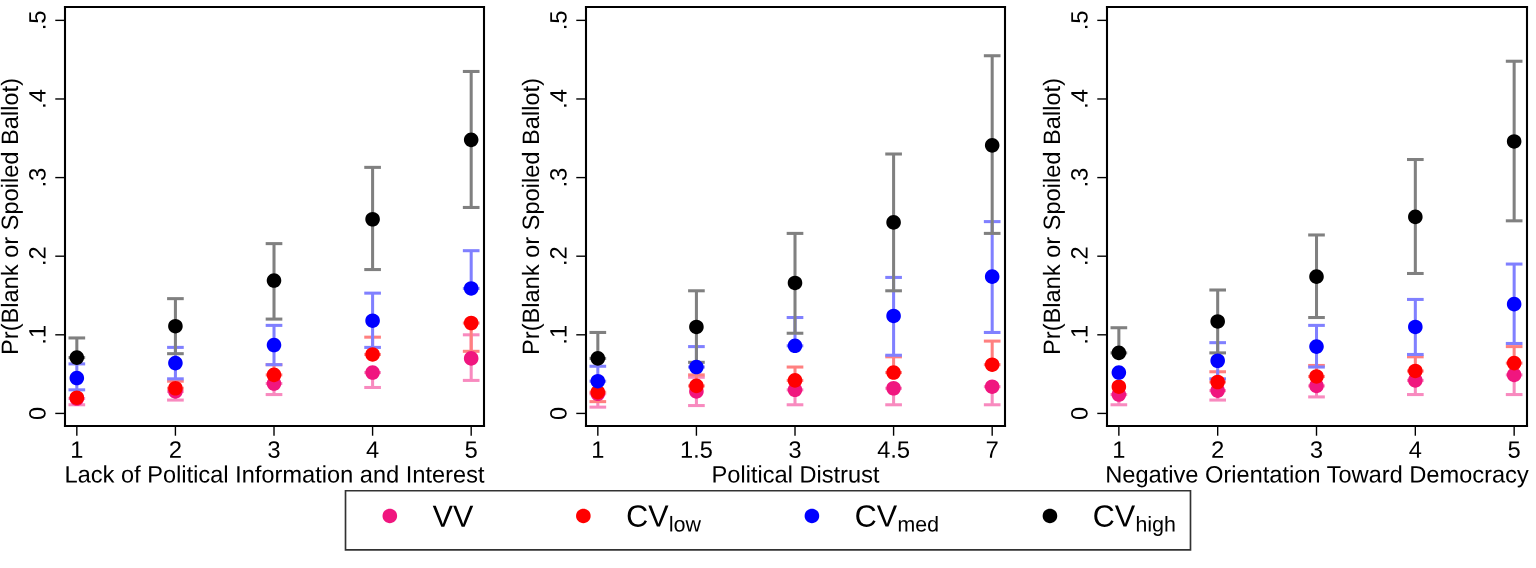 The image size is (1536, 568). Describe the element at coordinates (893, 449) in the screenshot. I see `x-tick-label: 4.5` at that location.